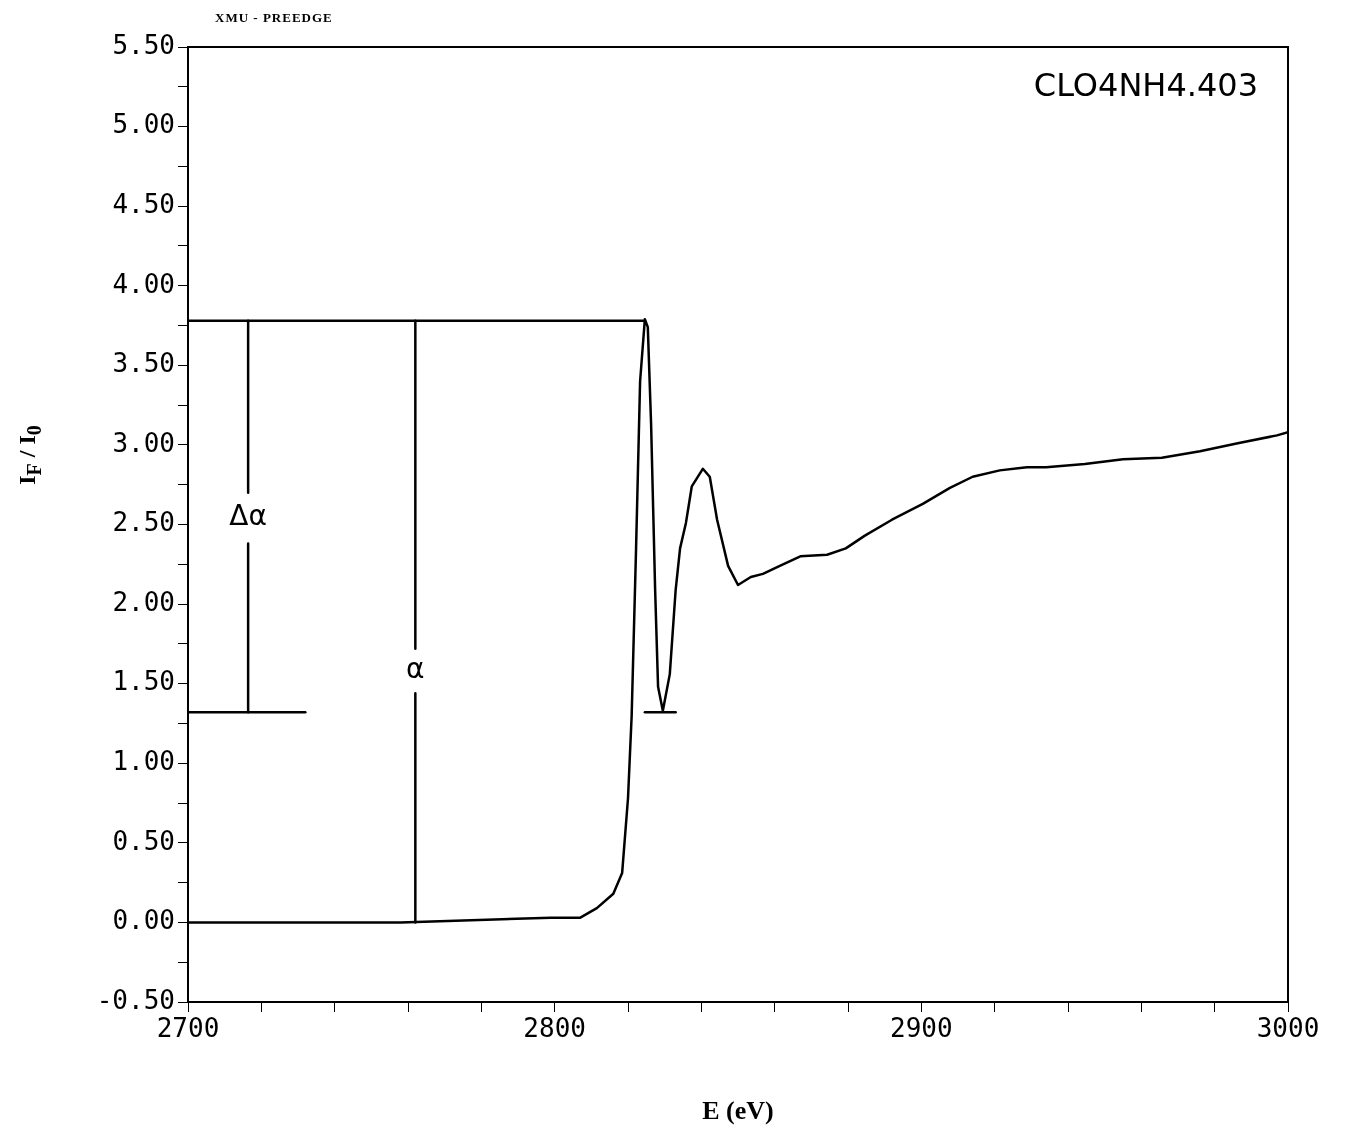 The height and width of the screenshot is (1132, 1367). What do you see at coordinates (143, 124) in the screenshot?
I see `y-tick-label: 5.00` at bounding box center [143, 124].